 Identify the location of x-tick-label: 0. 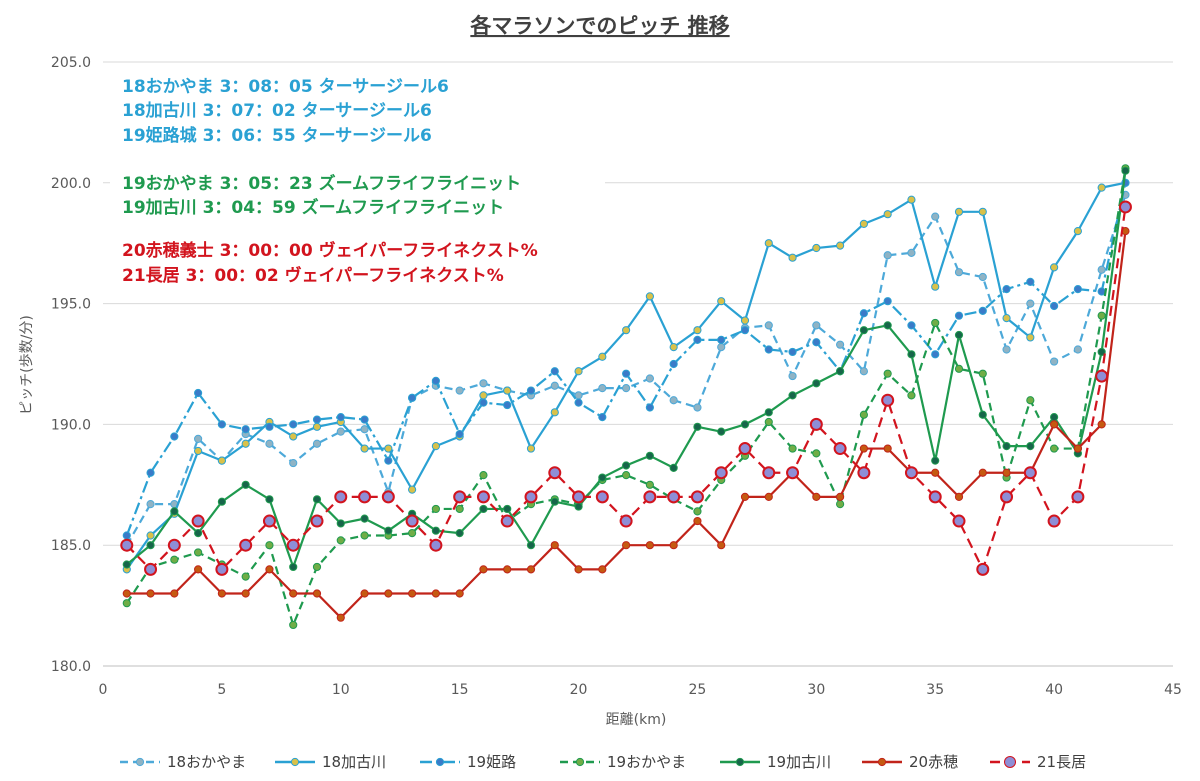
(103, 690).